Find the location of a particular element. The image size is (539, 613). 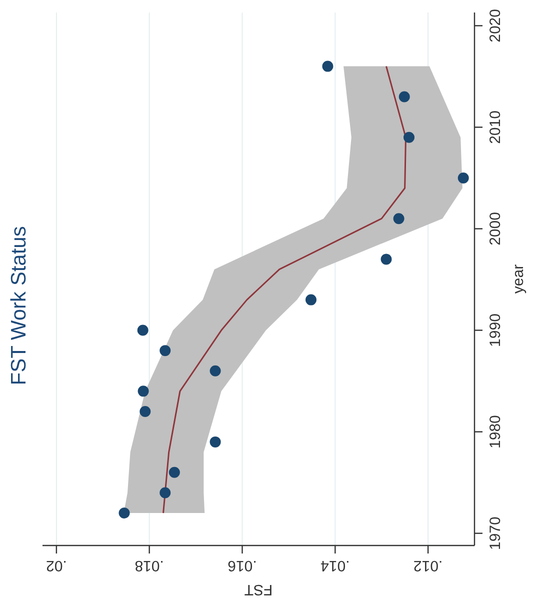

x-tick-label: .02 is located at coordinates (56, 565).